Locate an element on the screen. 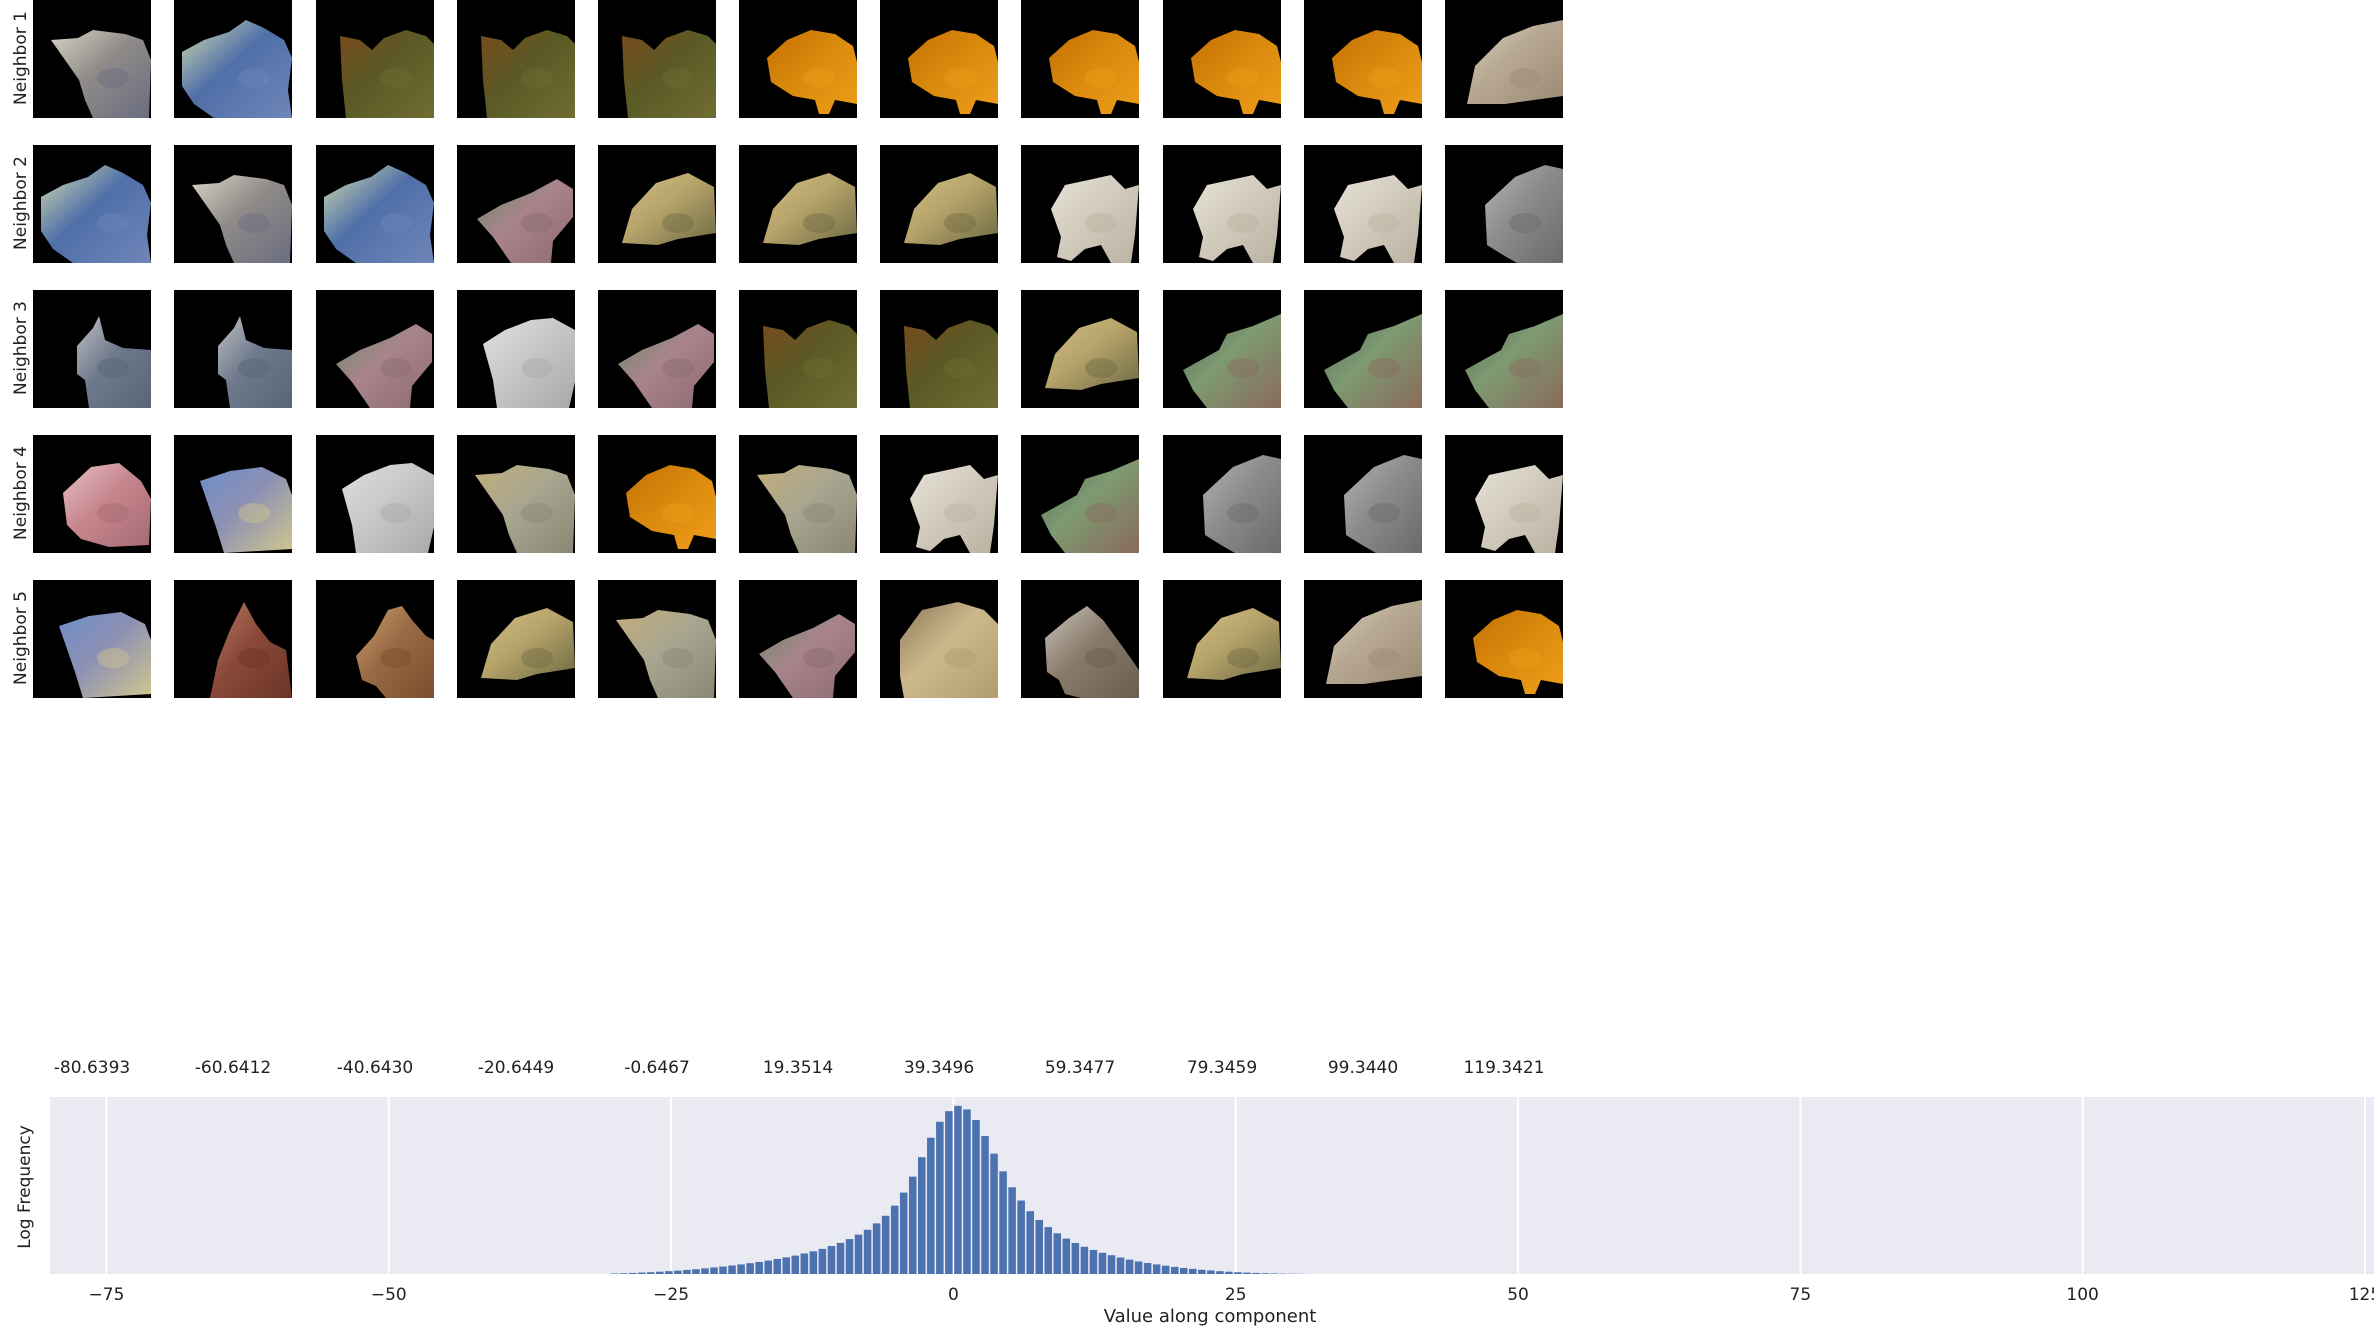  histogram-x-tick-label: 100 is located at coordinates (2082, 1295).